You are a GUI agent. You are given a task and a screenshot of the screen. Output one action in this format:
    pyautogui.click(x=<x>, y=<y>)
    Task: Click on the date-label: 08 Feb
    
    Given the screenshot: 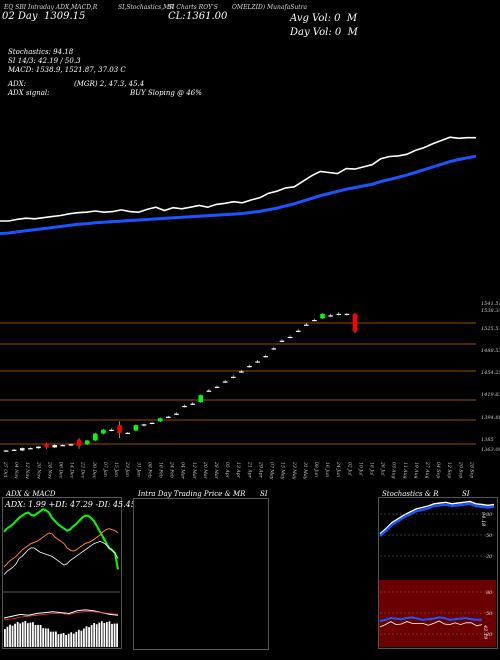 What is the action you would take?
    pyautogui.click(x=149, y=470)
    